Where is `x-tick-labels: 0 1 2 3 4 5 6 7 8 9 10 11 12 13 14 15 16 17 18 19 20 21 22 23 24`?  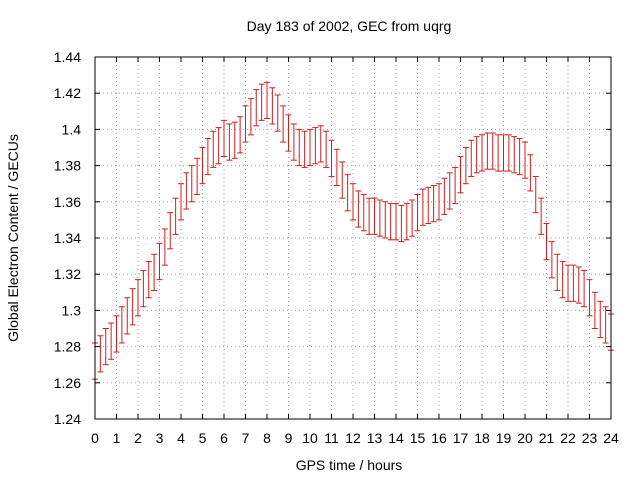 x-tick-labels: 0 1 2 3 4 5 6 7 8 9 10 11 12 13 14 15 16 17 18 19 20 21 22 23 24 is located at coordinates (355, 438).